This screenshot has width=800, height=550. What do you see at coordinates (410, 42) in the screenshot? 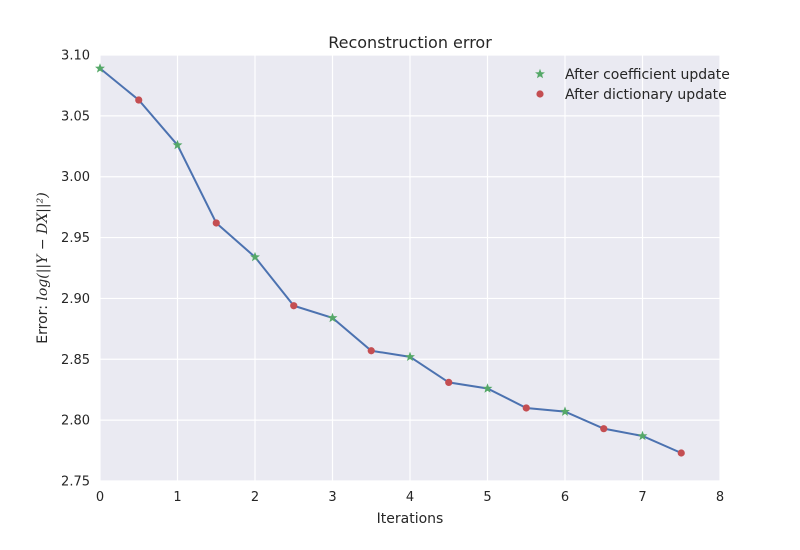
I see `chart-title: Reconstruction error` at bounding box center [410, 42].